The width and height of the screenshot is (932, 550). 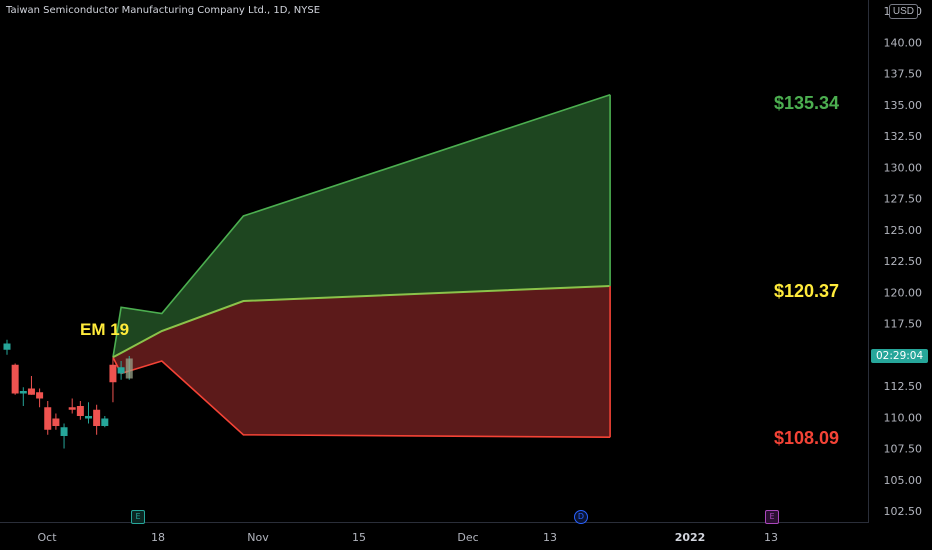 What do you see at coordinates (903, 261) in the screenshot?
I see `price-axis-tick: 122.50` at bounding box center [903, 261].